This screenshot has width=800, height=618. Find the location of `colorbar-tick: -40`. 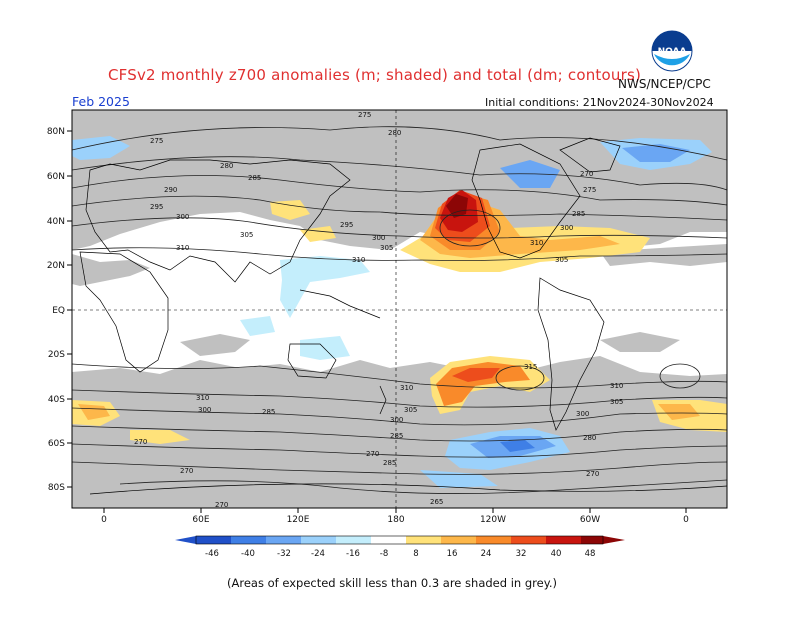

colorbar-tick: -40 is located at coordinates (248, 554).